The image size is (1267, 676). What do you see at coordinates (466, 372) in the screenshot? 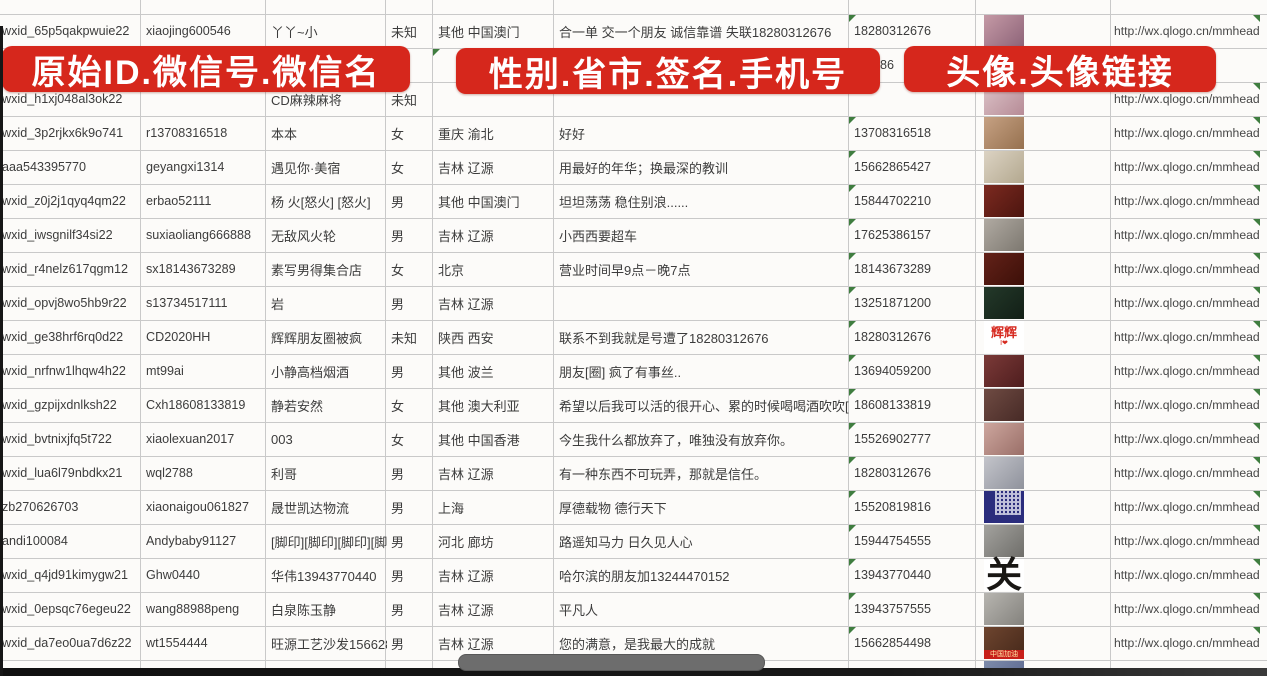
I see `cell-region: 其他 波兰` at bounding box center [466, 372].